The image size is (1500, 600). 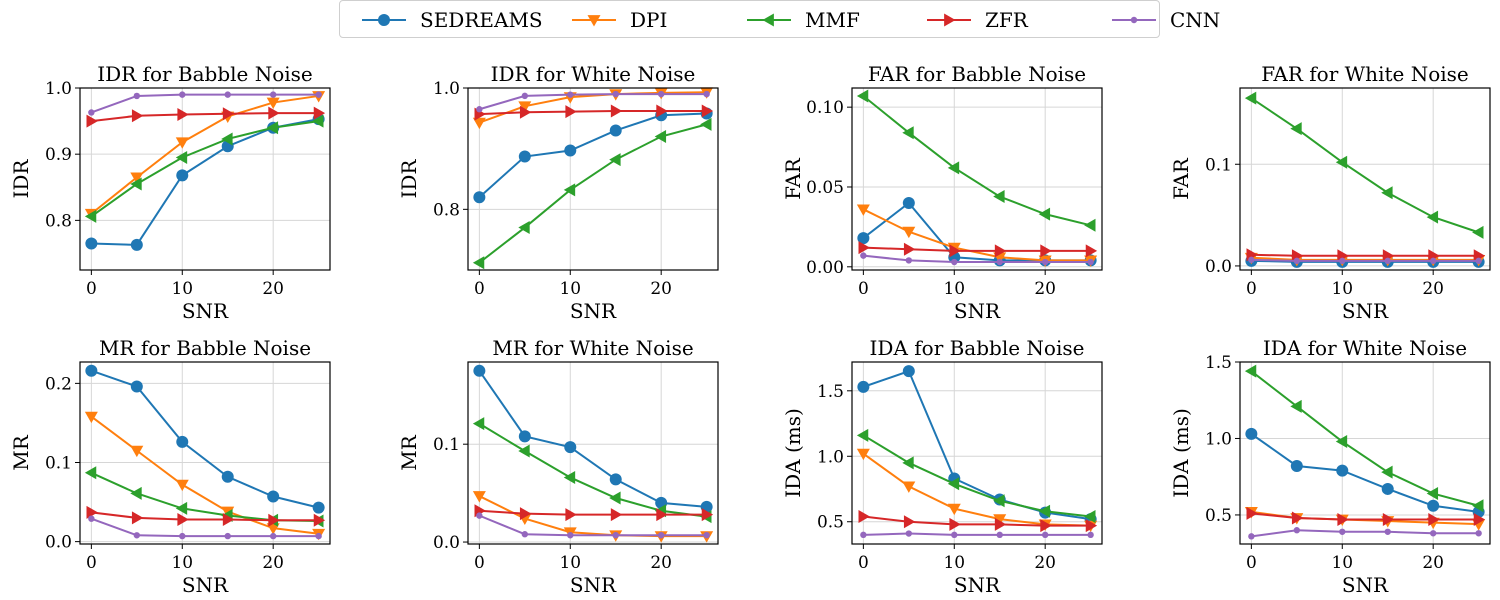 What do you see at coordinates (977, 74) in the screenshot?
I see `subplot-title: FAR for Babble Noise` at bounding box center [977, 74].